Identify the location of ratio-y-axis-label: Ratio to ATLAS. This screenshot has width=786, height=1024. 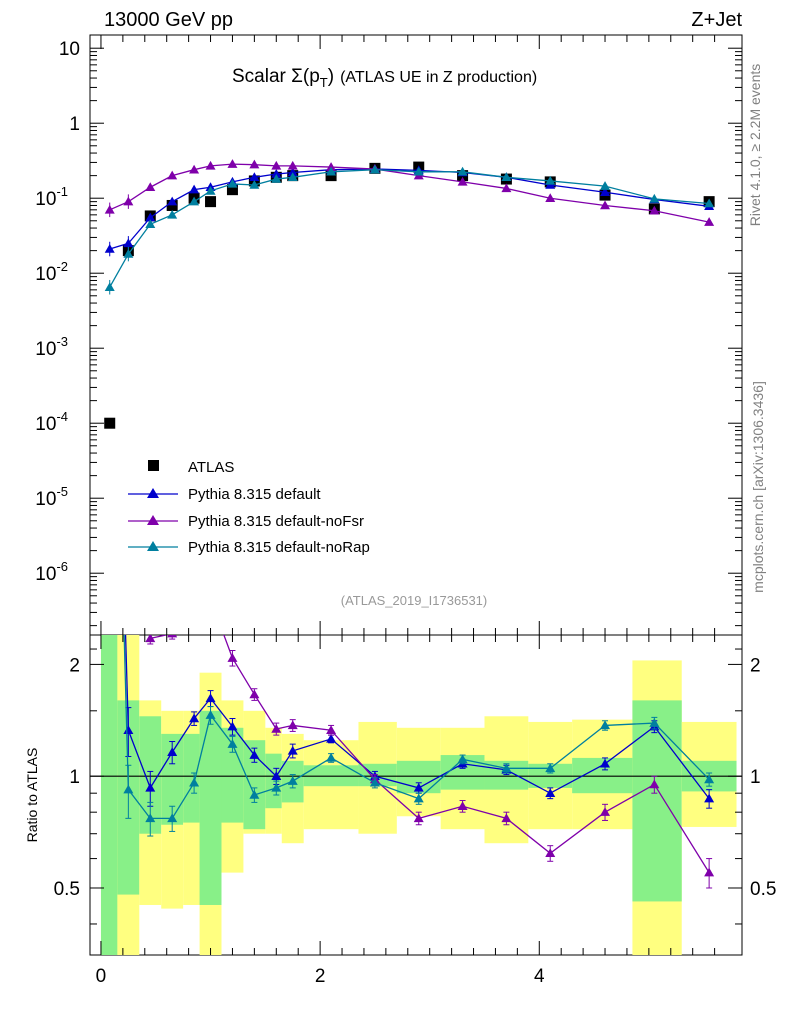
(32, 795).